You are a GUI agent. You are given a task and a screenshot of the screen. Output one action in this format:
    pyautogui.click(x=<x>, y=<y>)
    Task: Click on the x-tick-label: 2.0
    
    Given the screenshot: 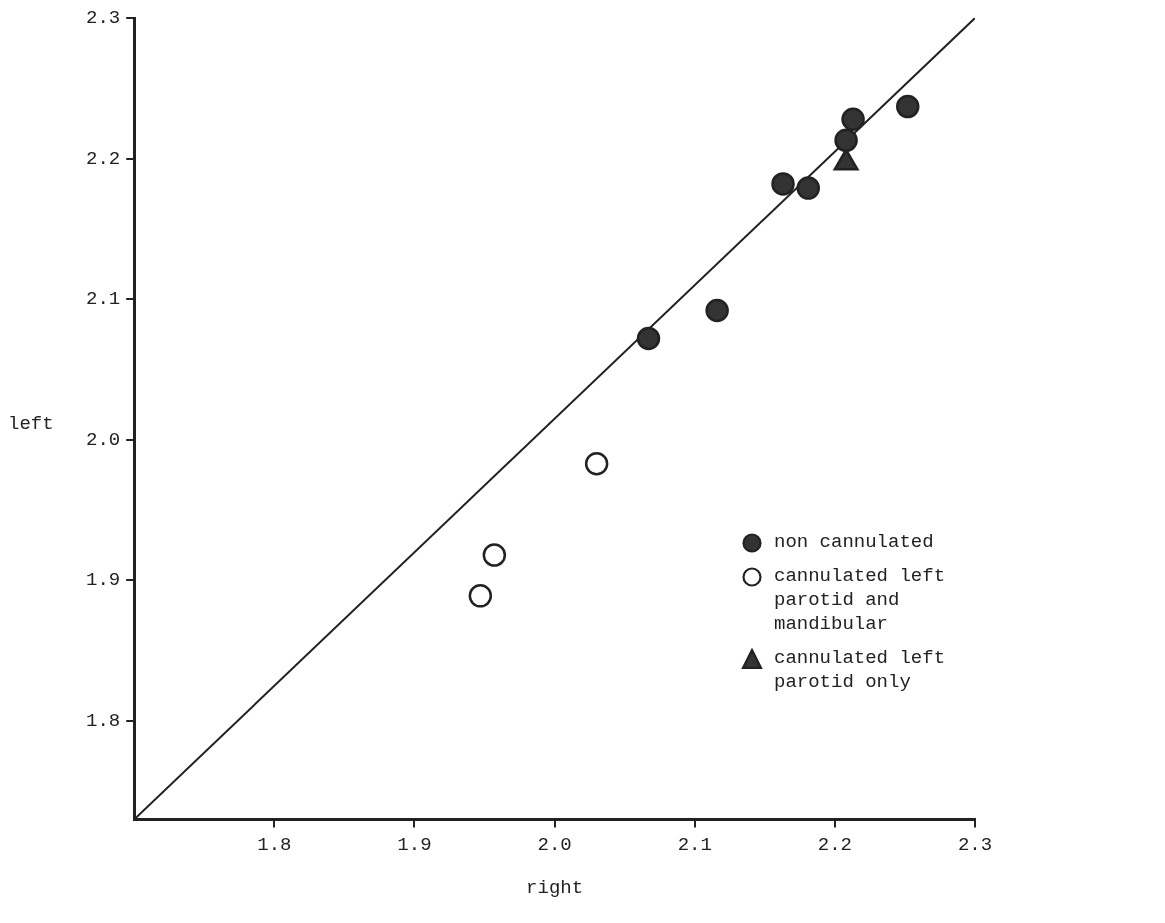 What is the action you would take?
    pyautogui.click(x=554, y=844)
    